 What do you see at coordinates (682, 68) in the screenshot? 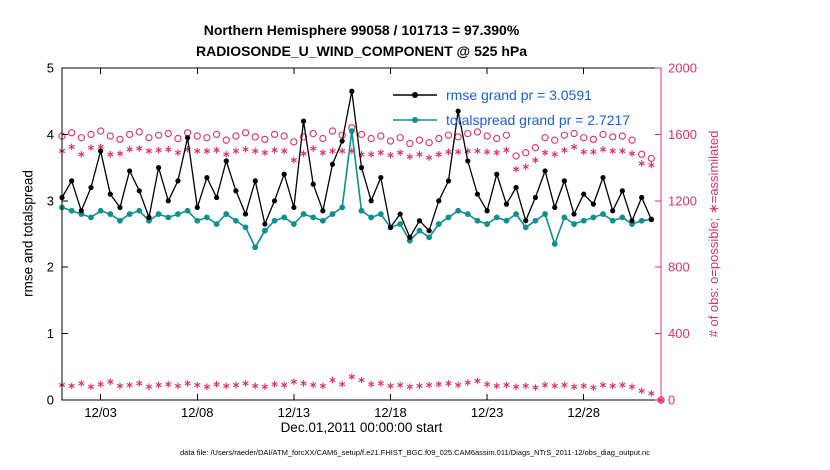
I see `y-tick-right: 2000` at bounding box center [682, 68].